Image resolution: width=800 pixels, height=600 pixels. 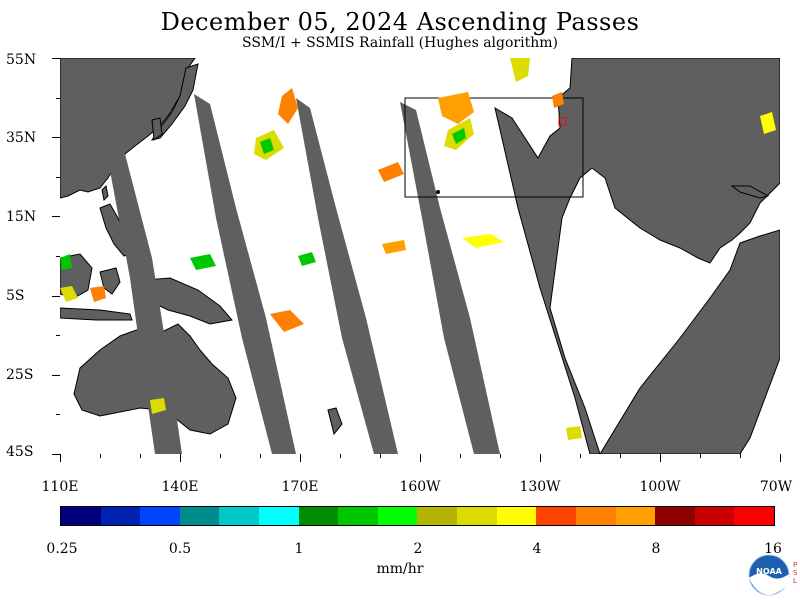 I want to click on colorbar-label-1: 1, so click(x=299, y=549).